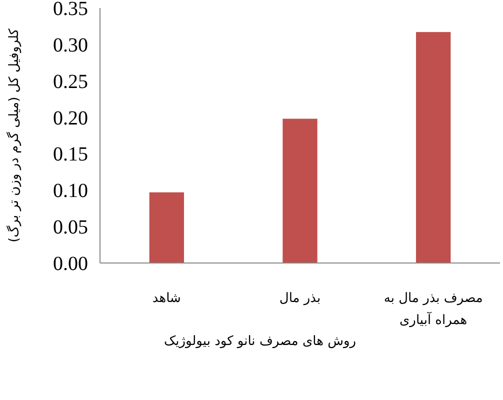  Describe the element at coordinates (70, 10) in the screenshot. I see `y-tick-label: 0.35` at that location.